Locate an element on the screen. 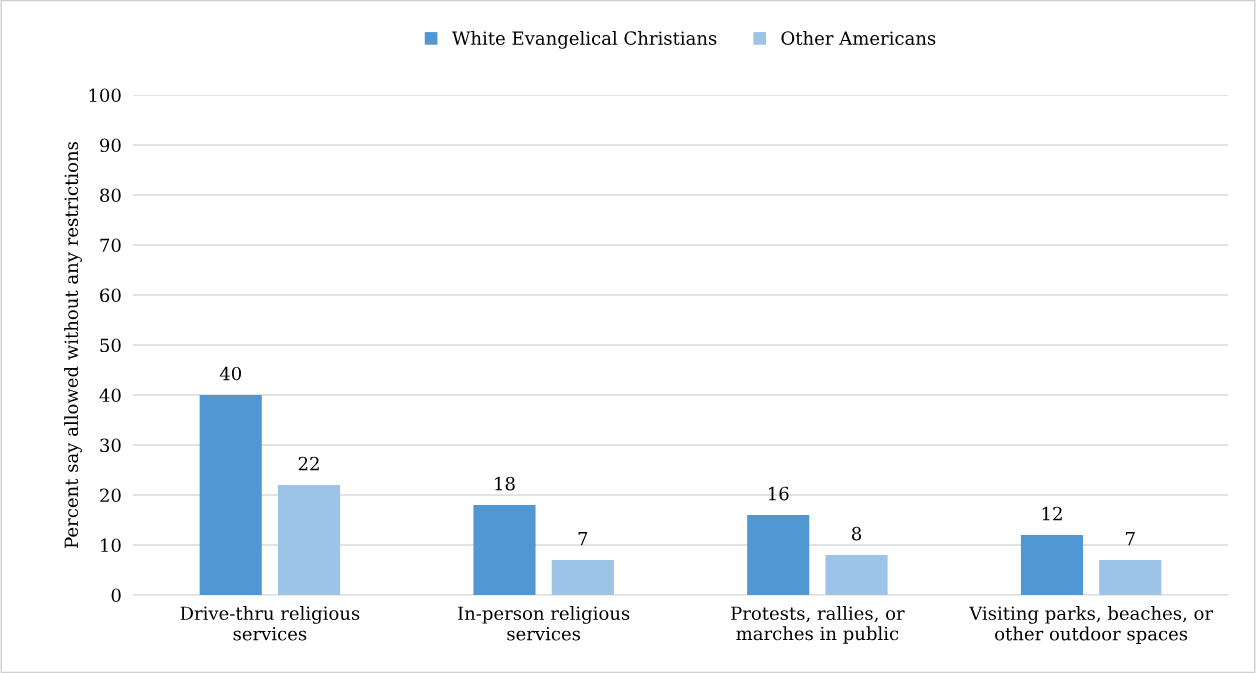 Image resolution: width=1256 pixels, height=673 pixels. y-tick-label: 60 is located at coordinates (110, 295).